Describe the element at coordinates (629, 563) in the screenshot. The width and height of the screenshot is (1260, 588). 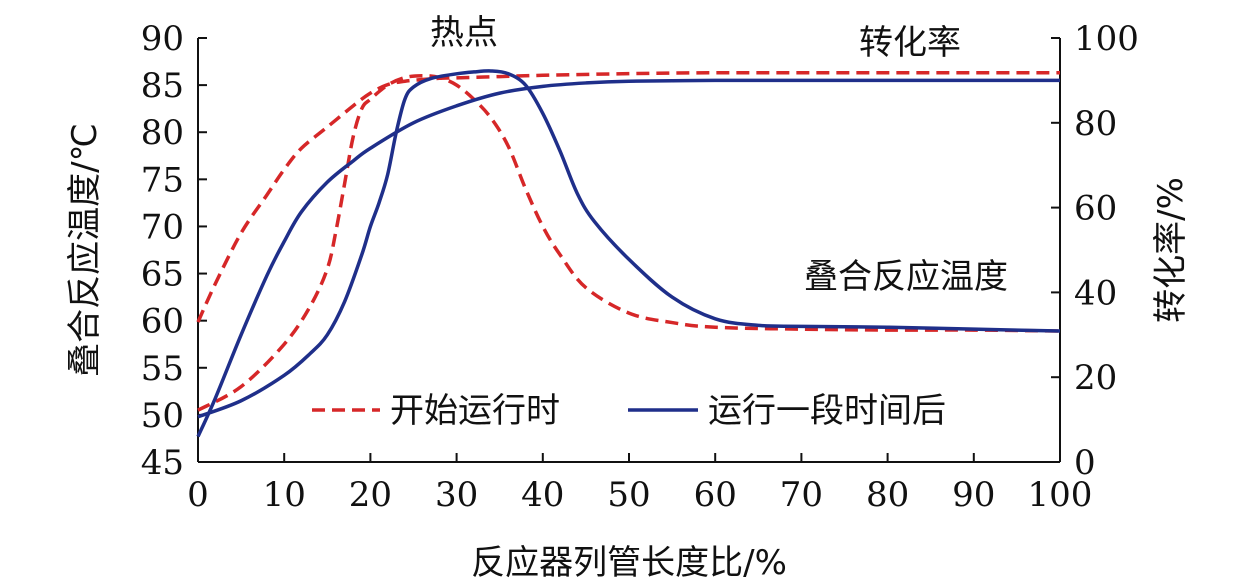
I see `x-axis-title: 反应器列管长度比/%` at that location.